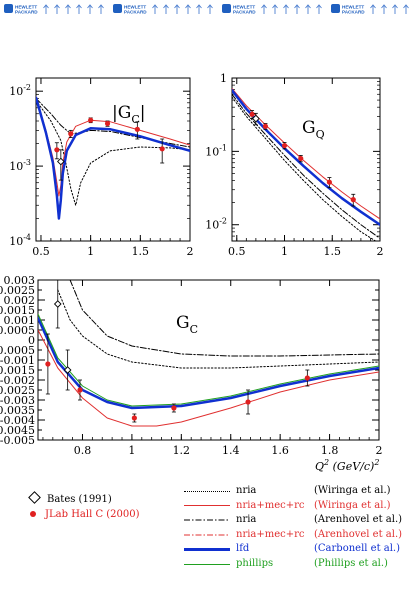  Describe the element at coordinates (293, 535) in the screenshot. I see `legend-nria-mec-rc-arenhovel: nria+mec+rc (Arenhovel et al.)` at that location.